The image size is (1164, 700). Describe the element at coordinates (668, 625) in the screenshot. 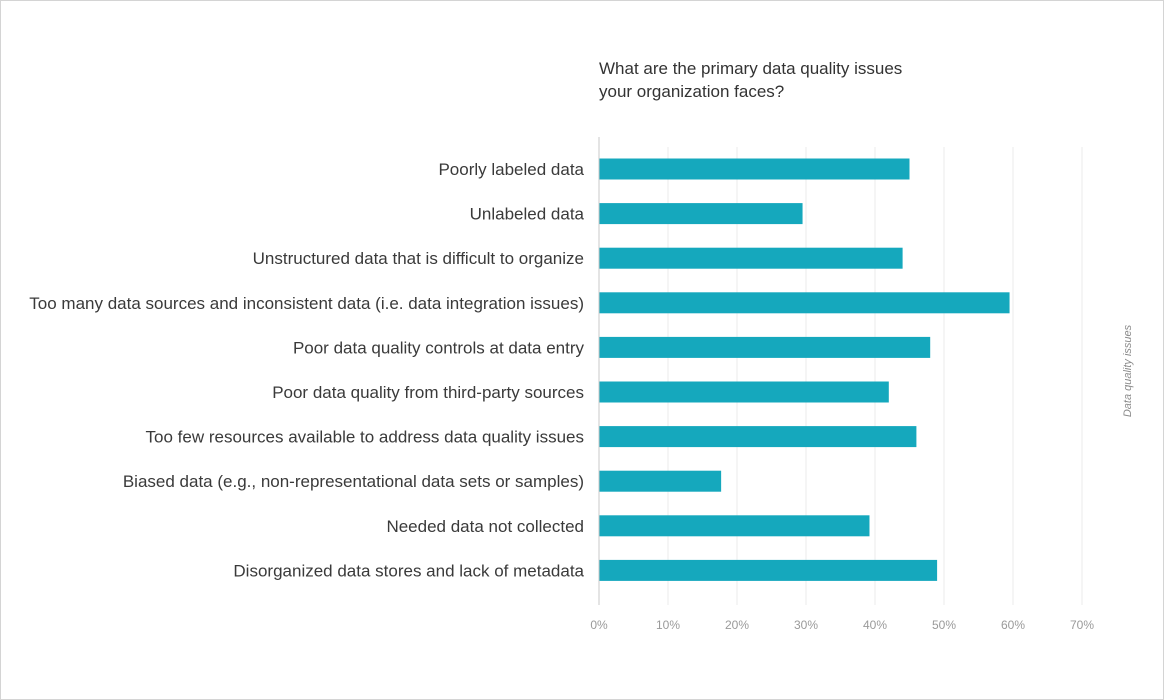

I see `x-tick-label-1: 10%` at that location.